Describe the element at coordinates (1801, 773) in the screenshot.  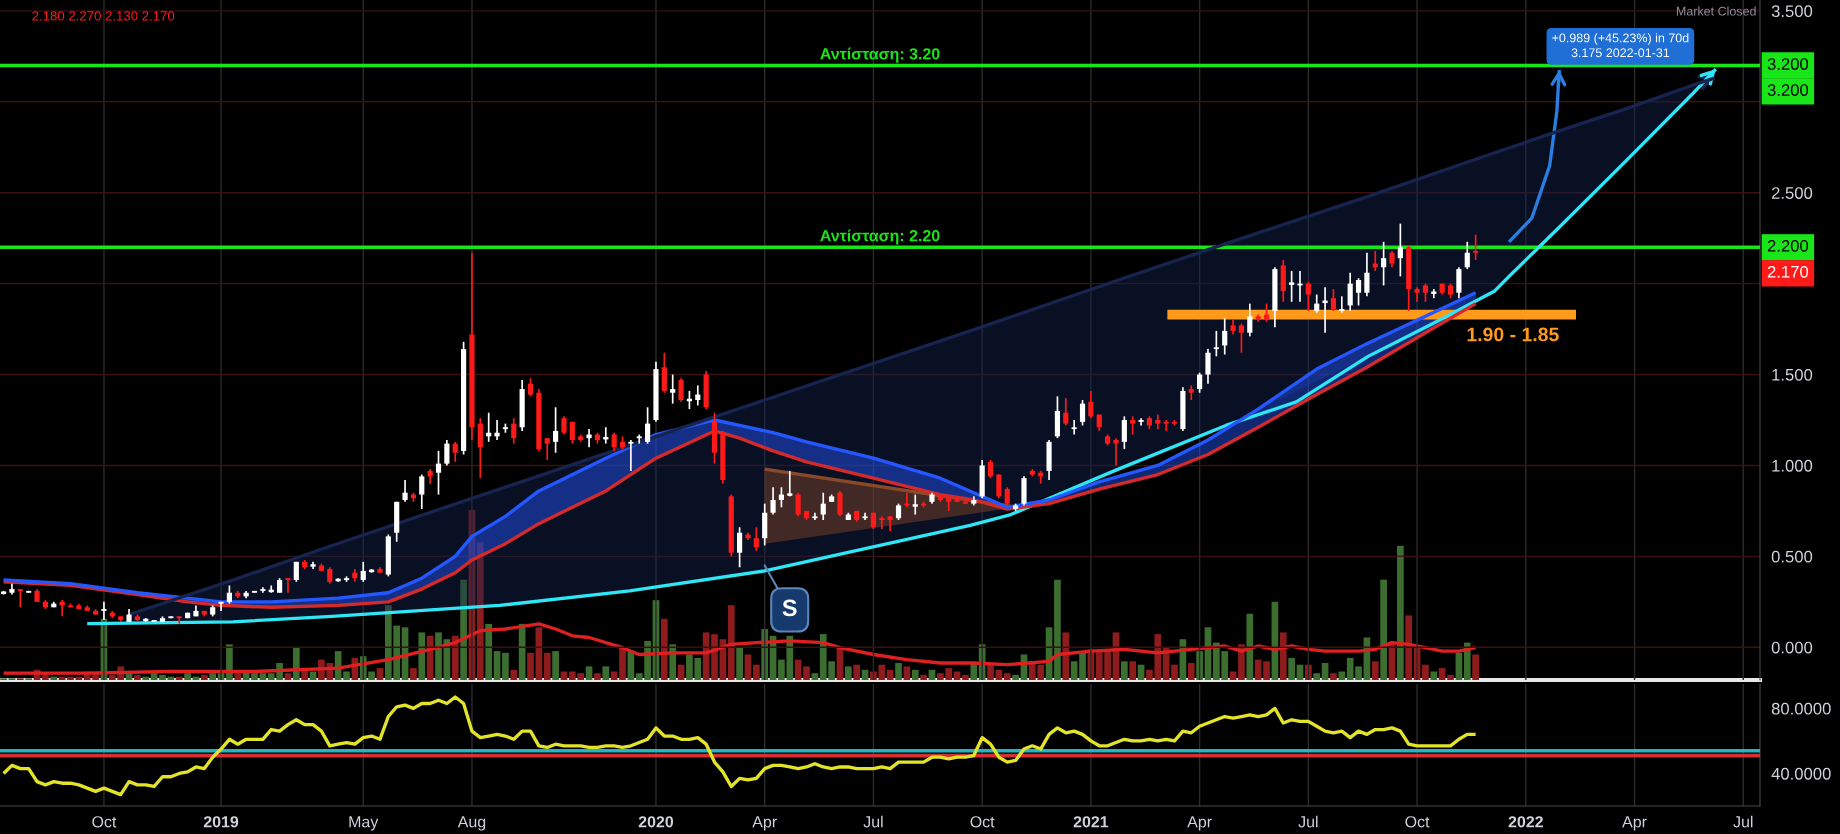
I see `y-tick-label: 40.0000` at that location.